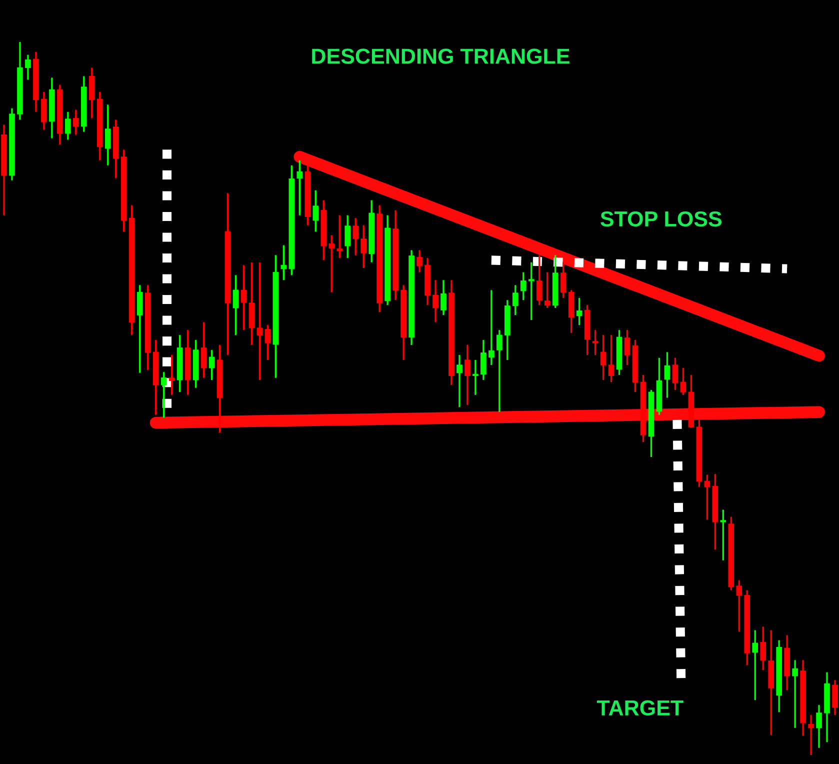 The image size is (839, 764). What do you see at coordinates (661, 219) in the screenshot?
I see `annotation: STOP LOSS` at bounding box center [661, 219].